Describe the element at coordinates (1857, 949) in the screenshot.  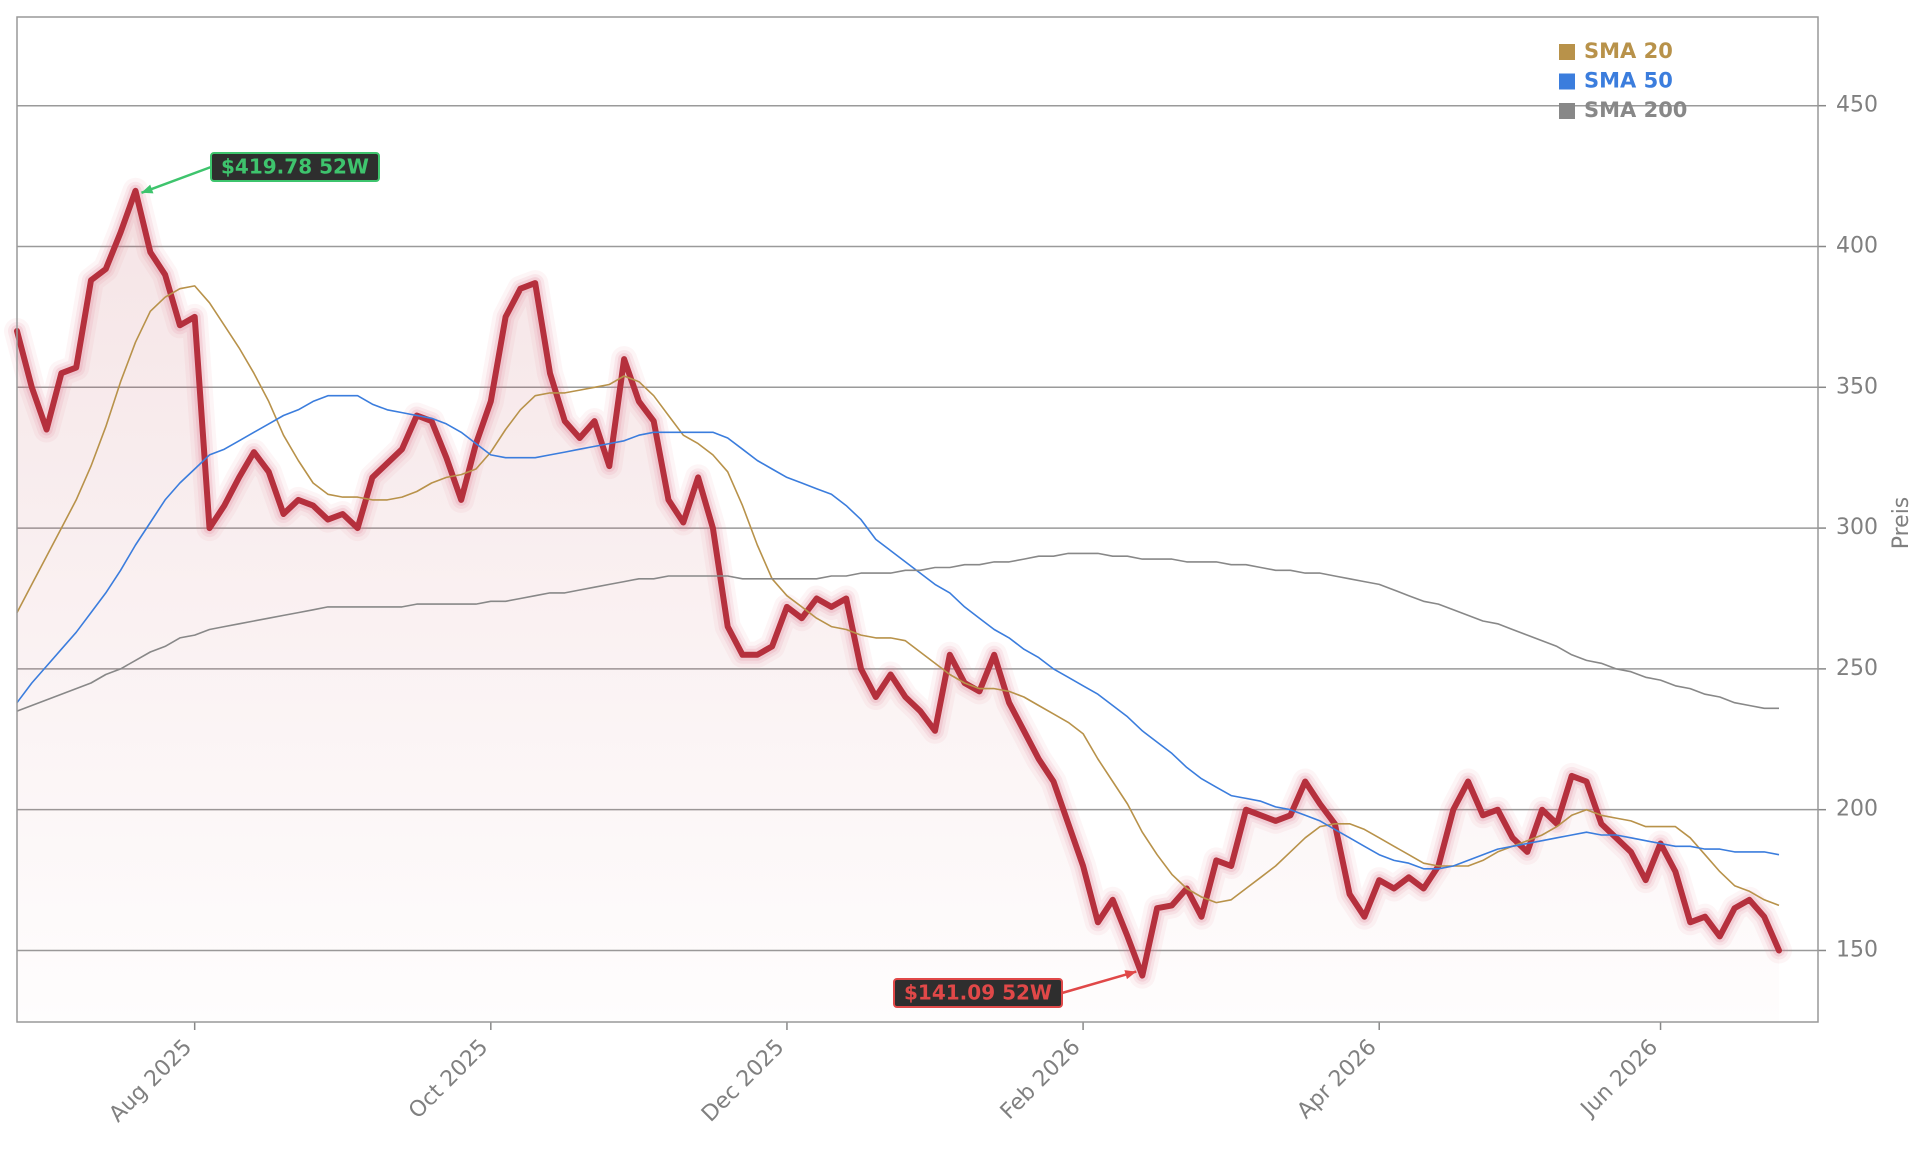
I see `y-tick-label: 150` at that location.